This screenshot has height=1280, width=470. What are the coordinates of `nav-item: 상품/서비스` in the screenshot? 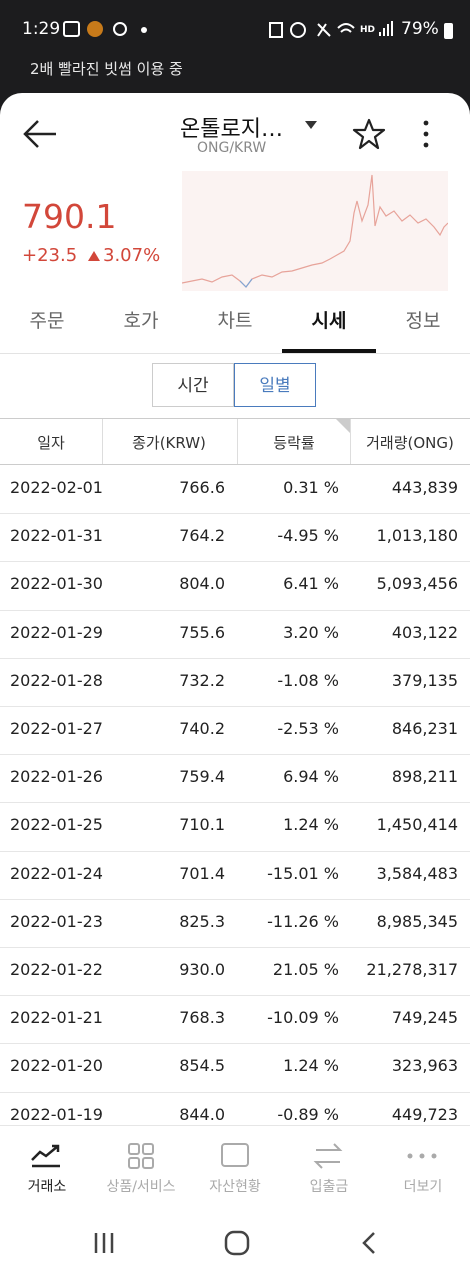 It's located at (141, 1187).